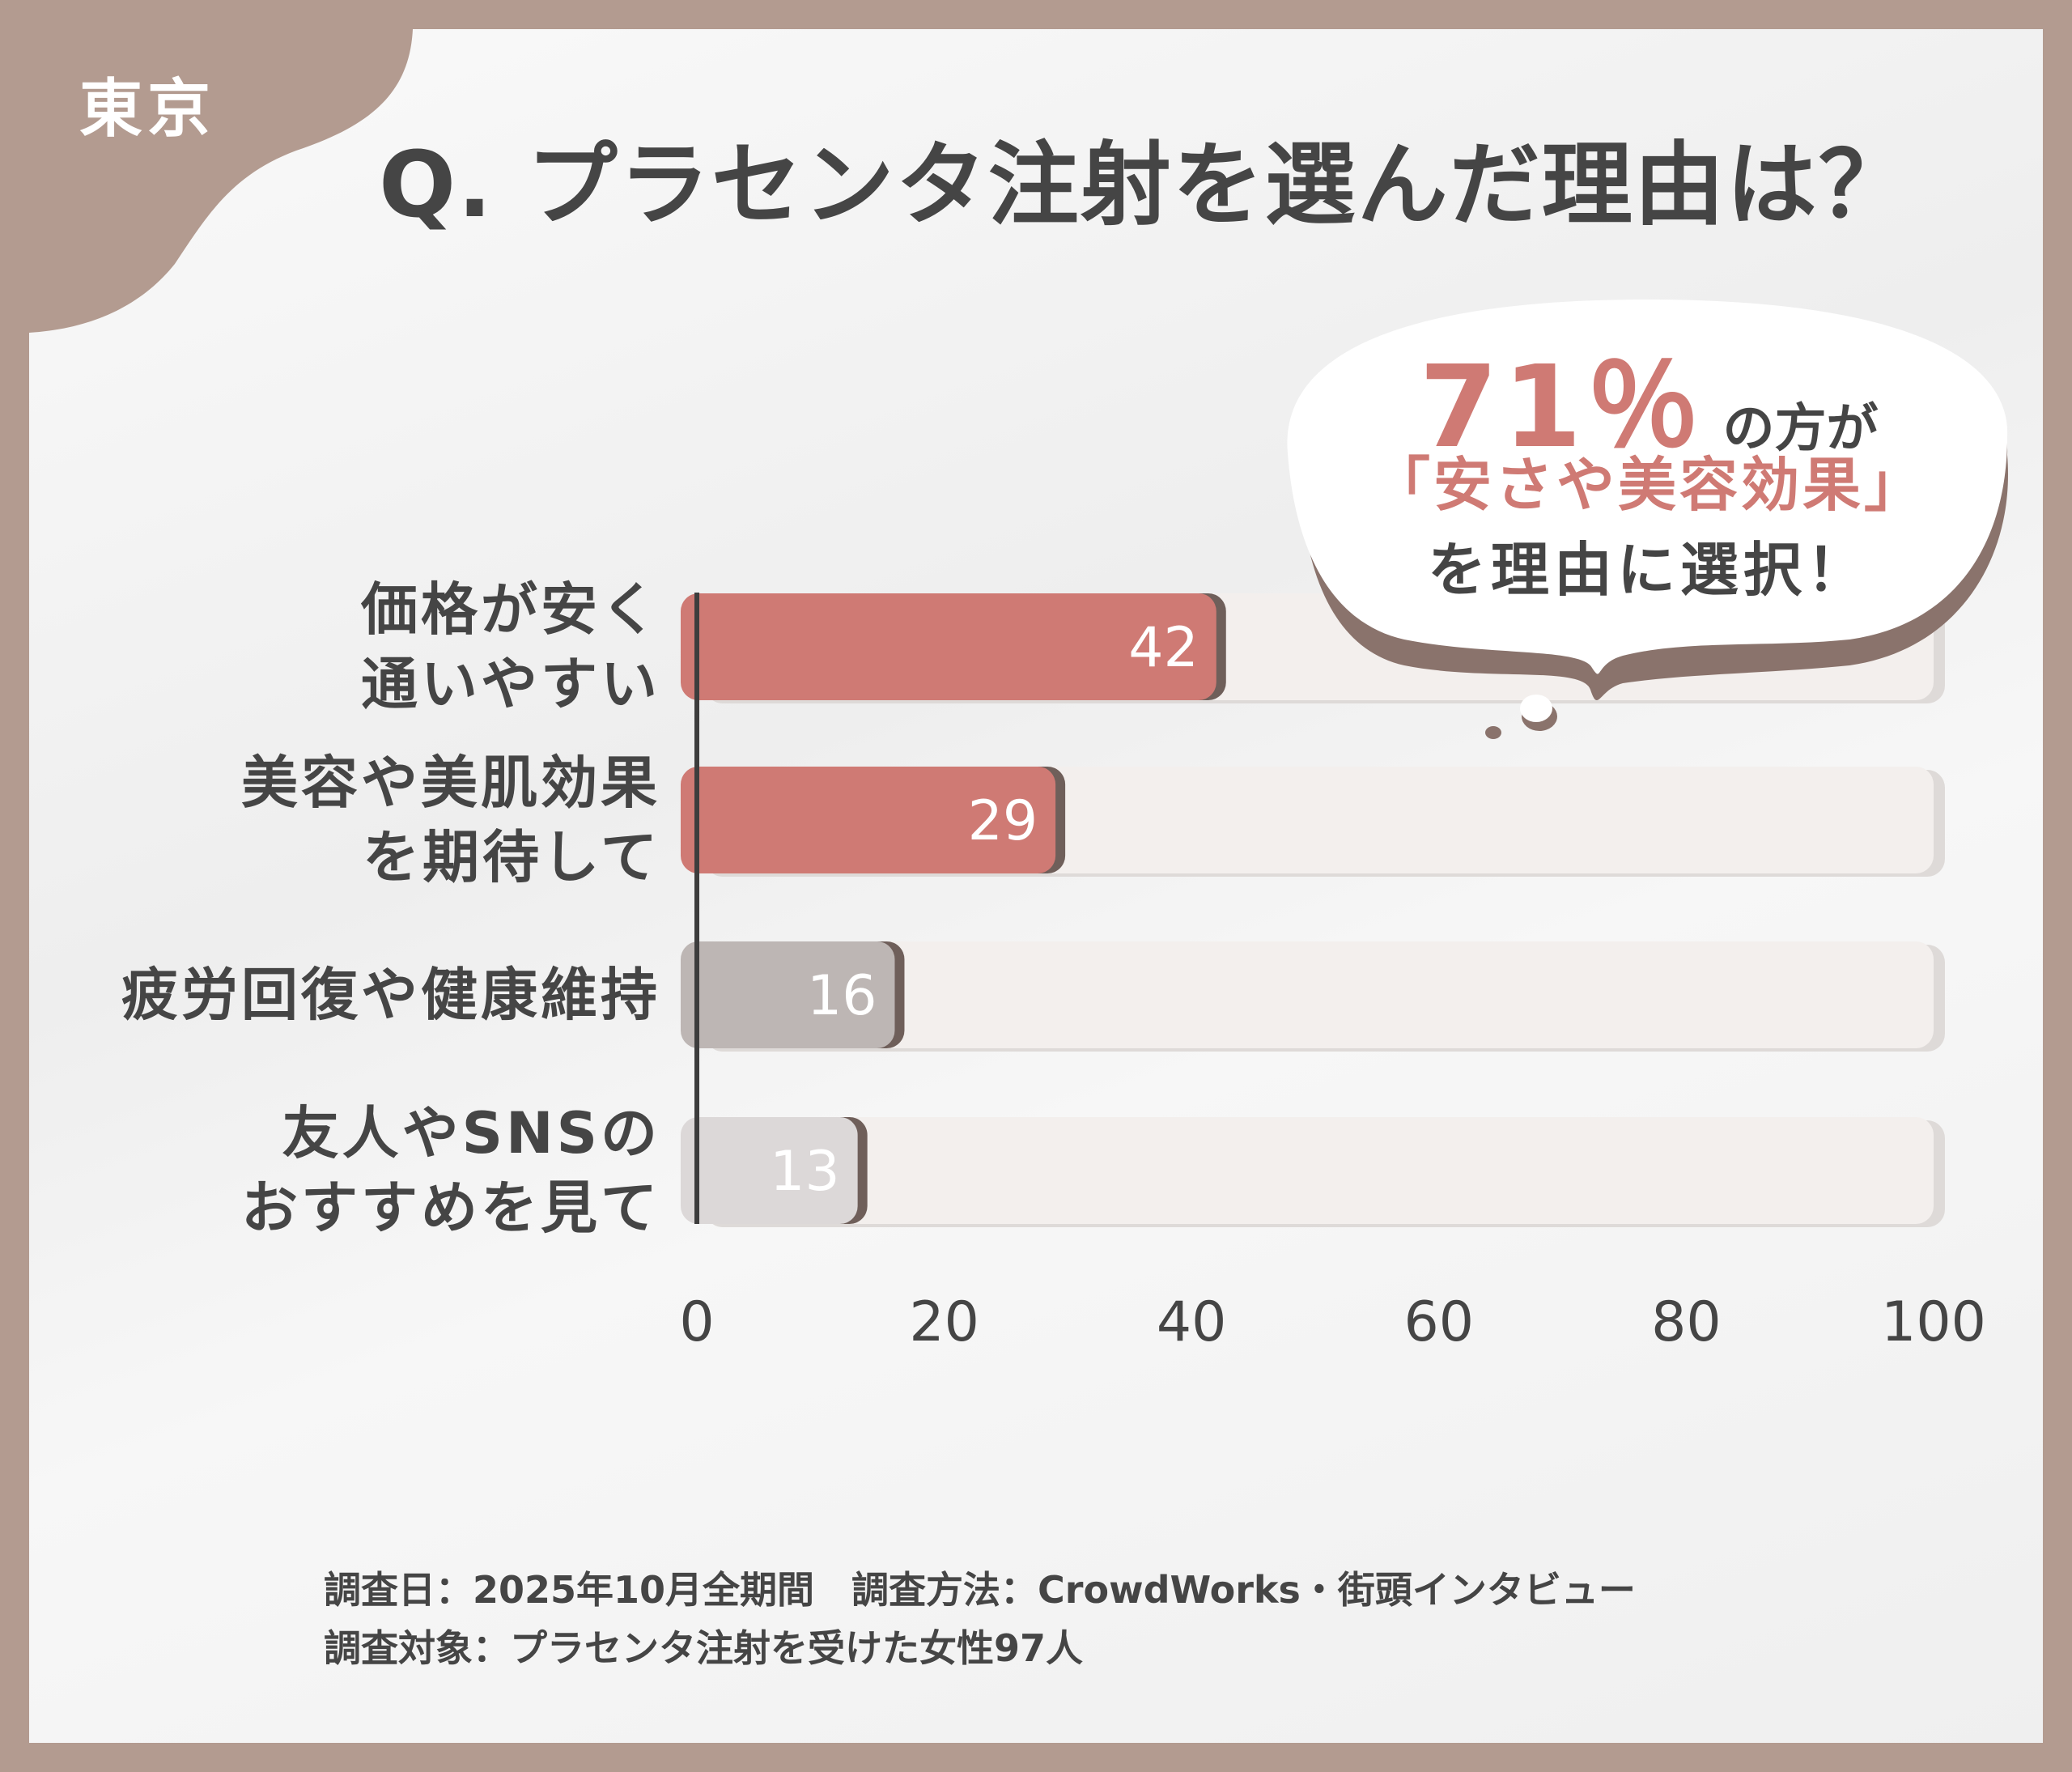 Image resolution: width=2072 pixels, height=1772 pixels. Describe the element at coordinates (1003, 821) in the screenshot. I see `bar-value-label: 29` at that location.